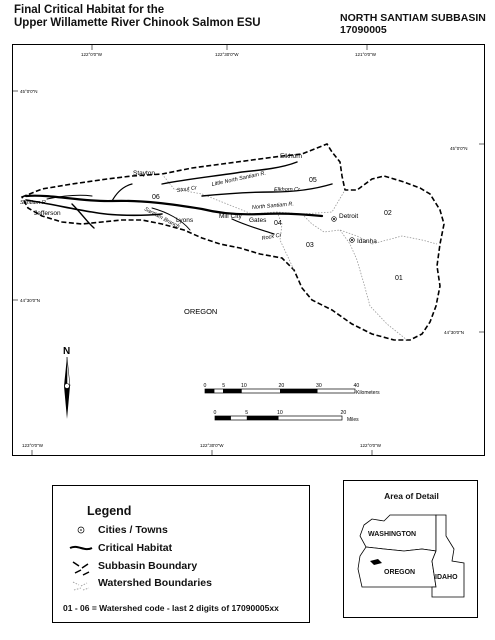 The width and height of the screenshot is (495, 640). What do you see at coordinates (299, 257) in the screenshot?
I see `watershed-boundaries` at bounding box center [299, 257].